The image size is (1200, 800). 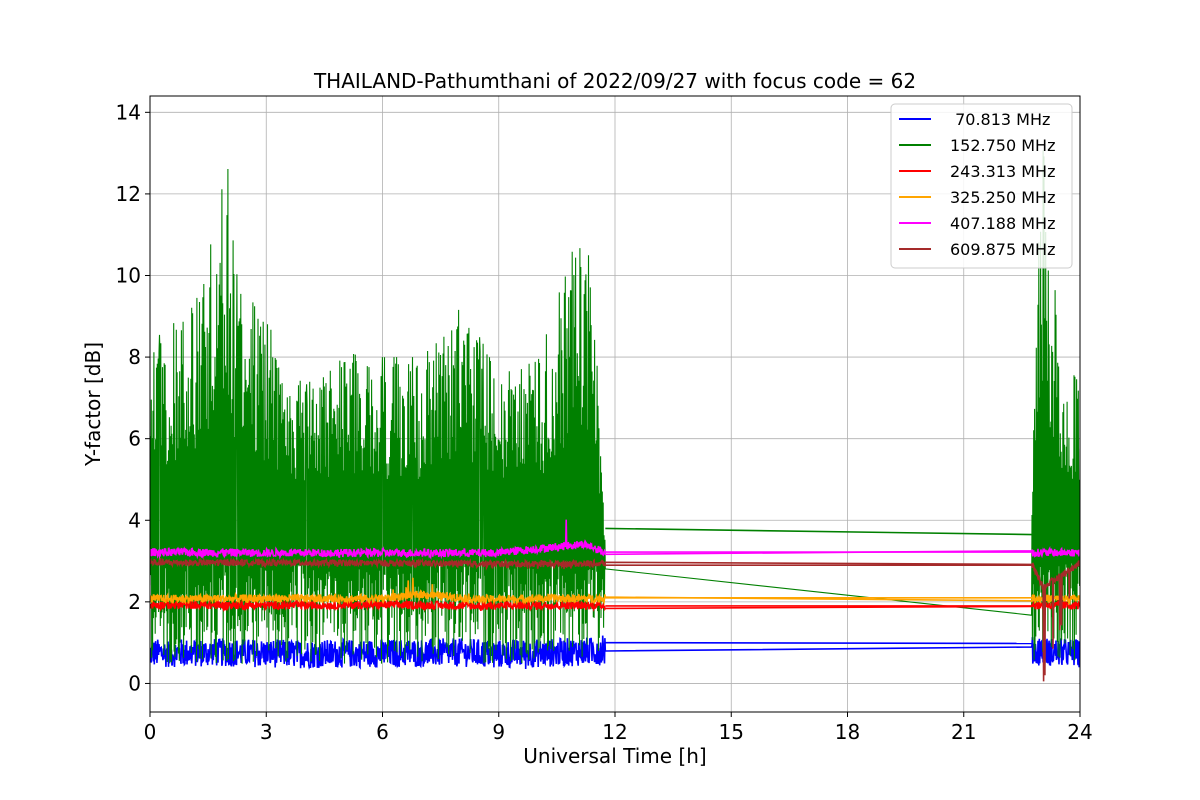 I want to click on x-tick-label: 0, so click(x=150, y=732).